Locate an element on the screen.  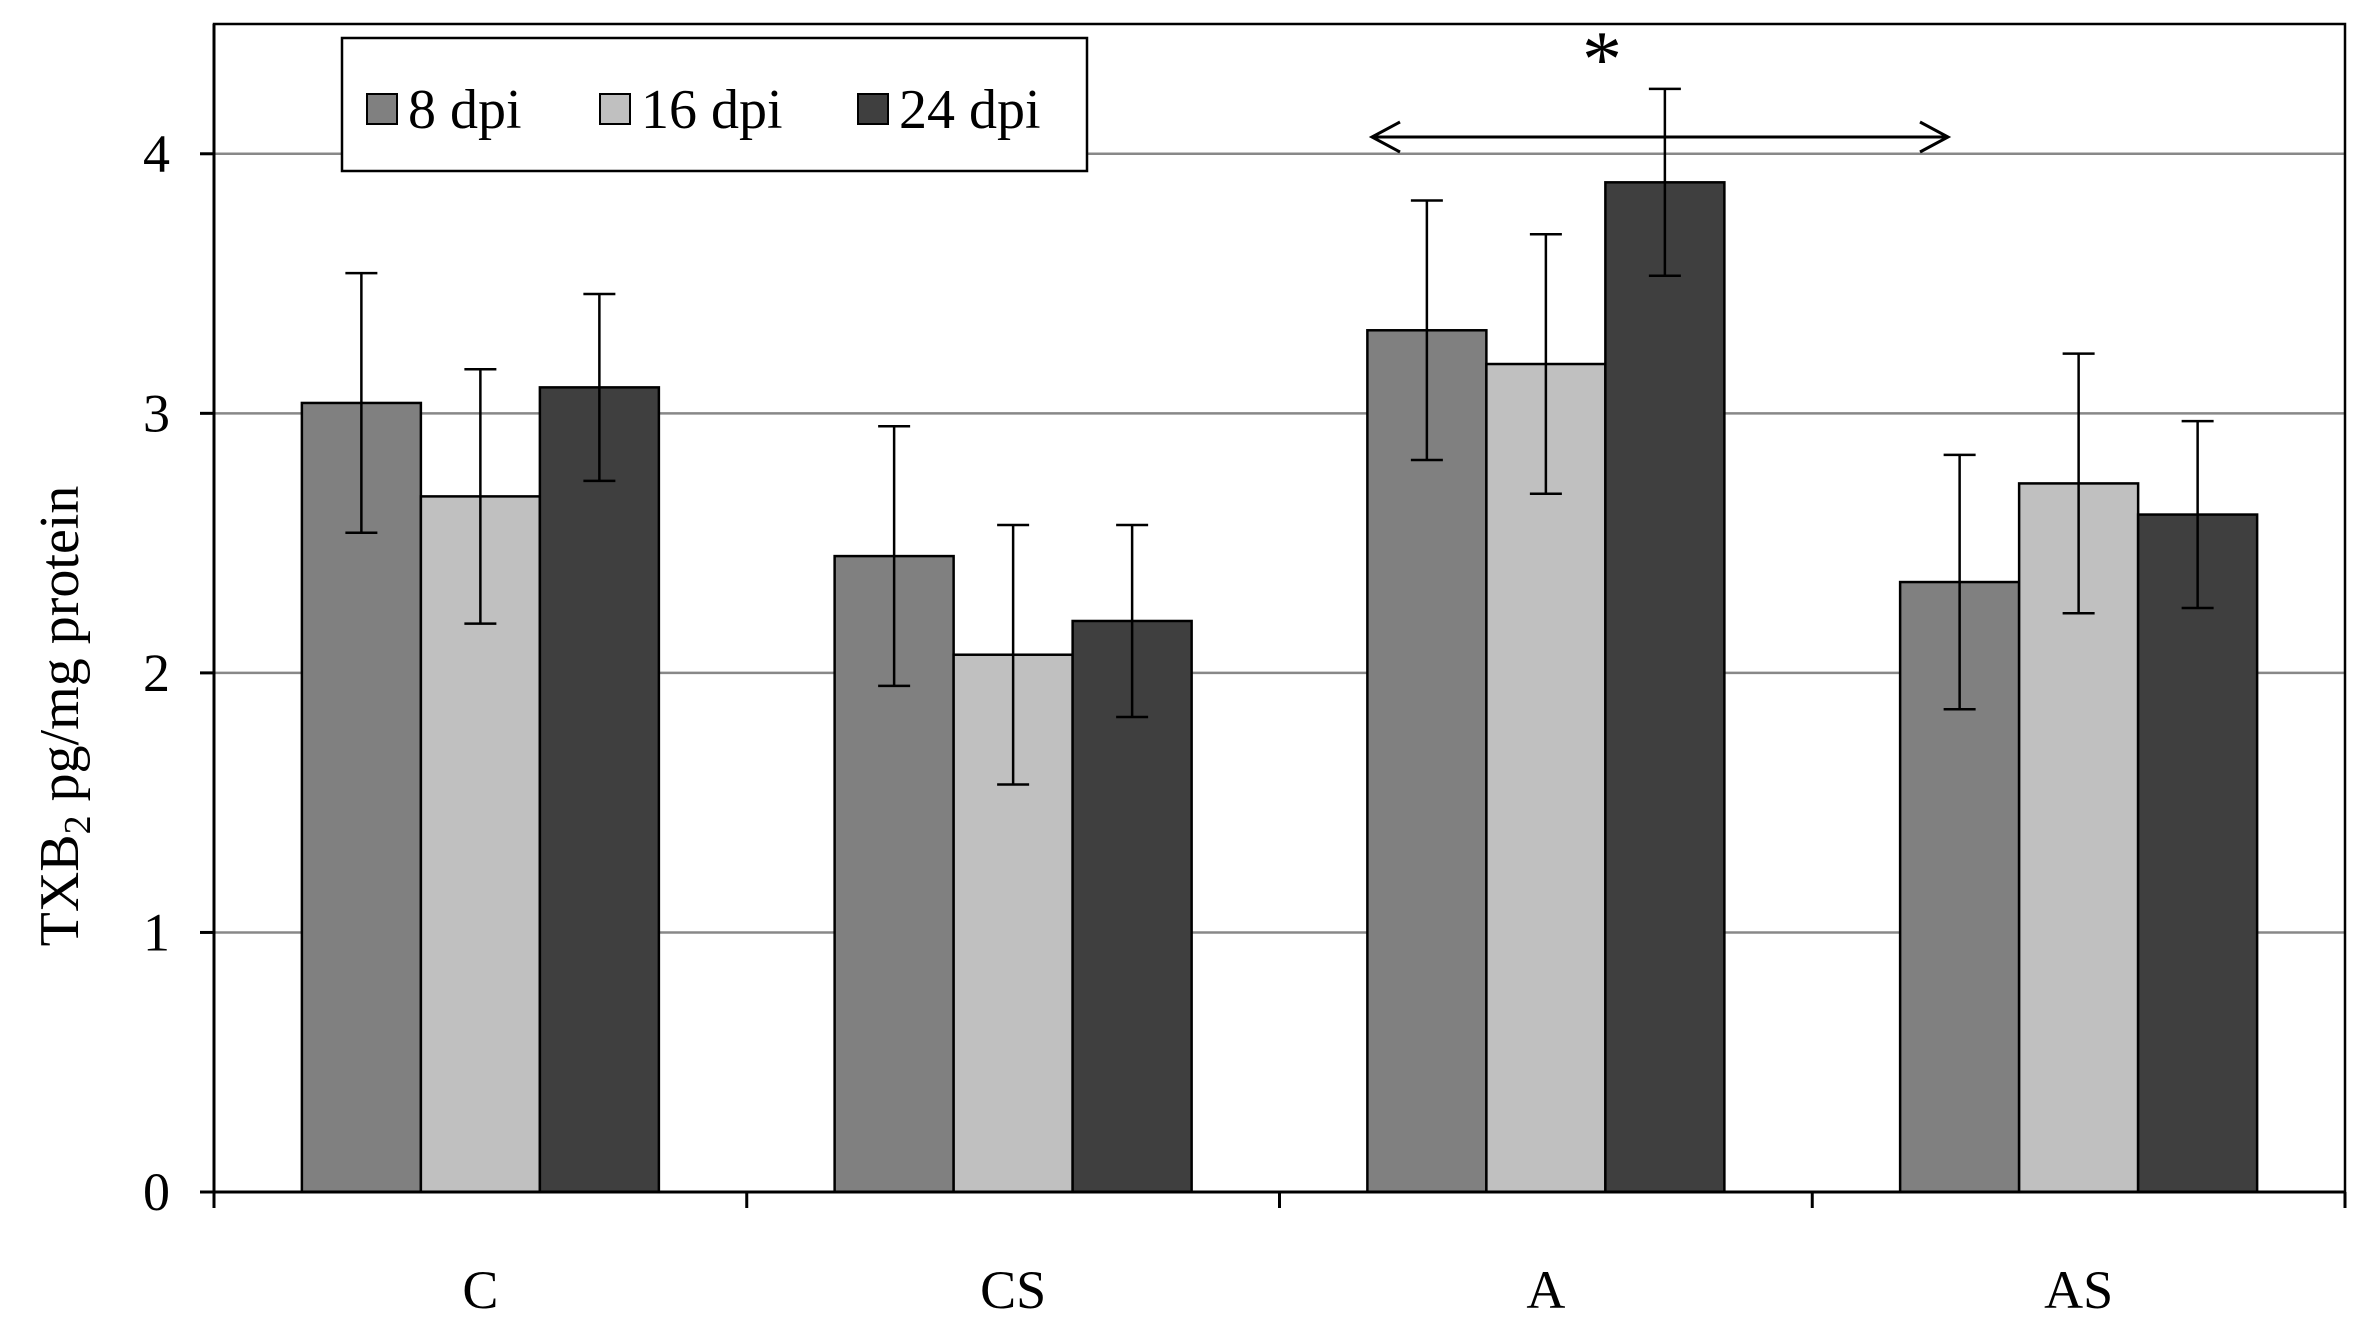
y-tick-label-3: 3 is located at coordinates (156, 413).